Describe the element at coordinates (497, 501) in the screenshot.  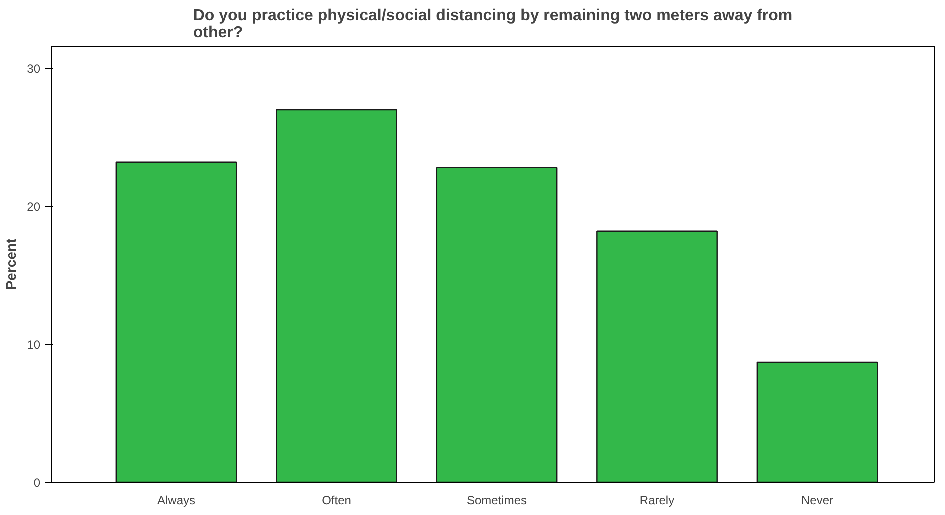
I see `x-tick-label: Sometimes` at that location.